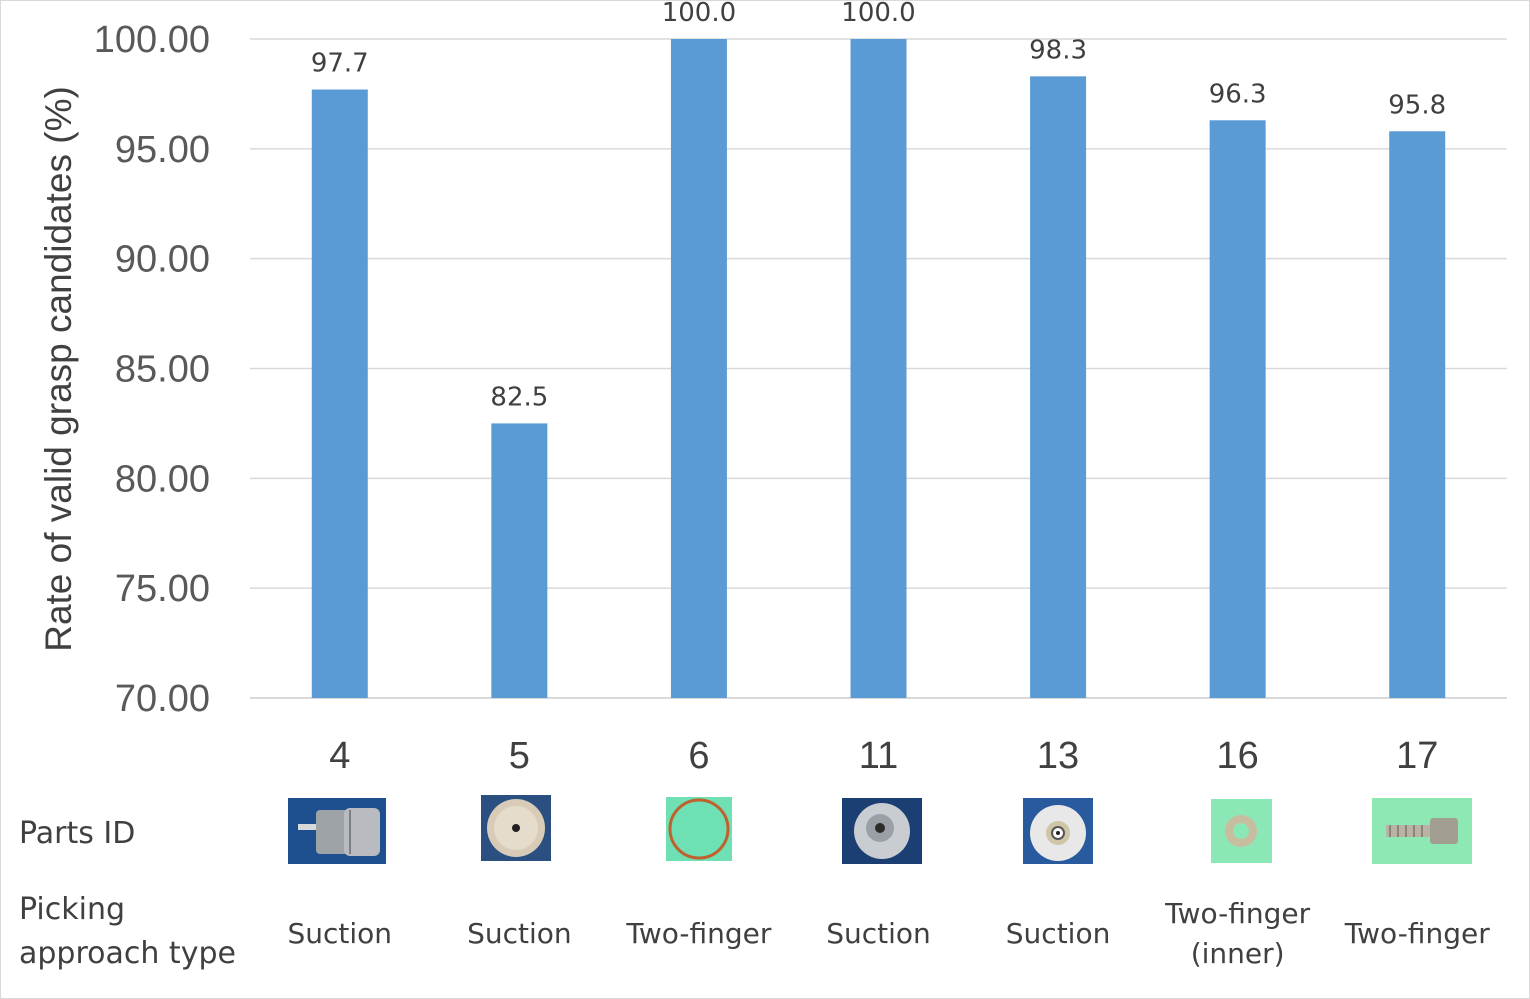 The width and height of the screenshot is (1530, 999). Describe the element at coordinates (1422, 831) in the screenshot. I see `socket-bolt-photo` at that location.